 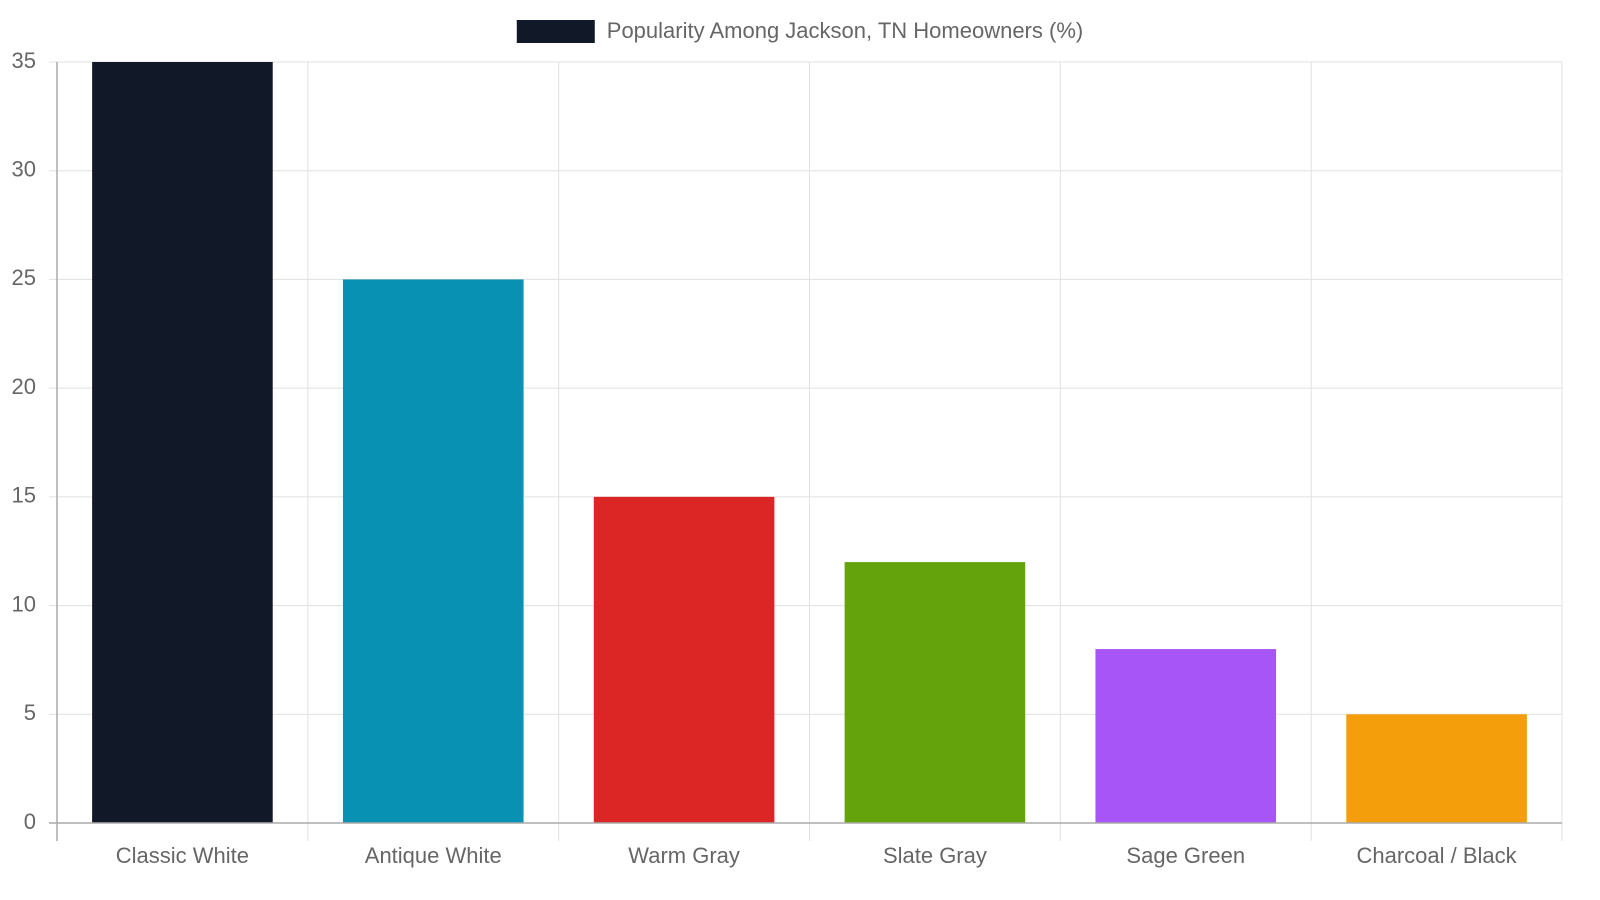 What do you see at coordinates (24, 169) in the screenshot?
I see `y-tick-label: 30` at bounding box center [24, 169].